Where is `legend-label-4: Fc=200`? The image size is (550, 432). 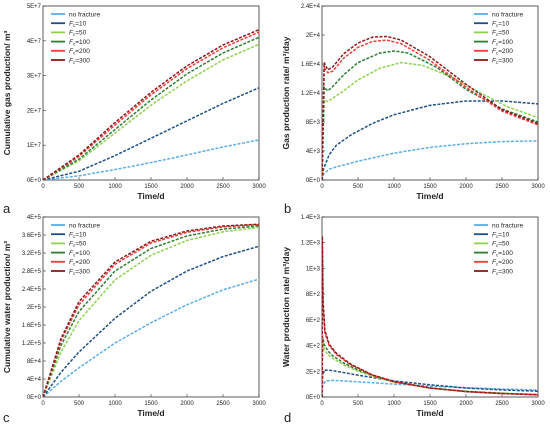 legend-label-4: Fc=200 is located at coordinates (79, 263).